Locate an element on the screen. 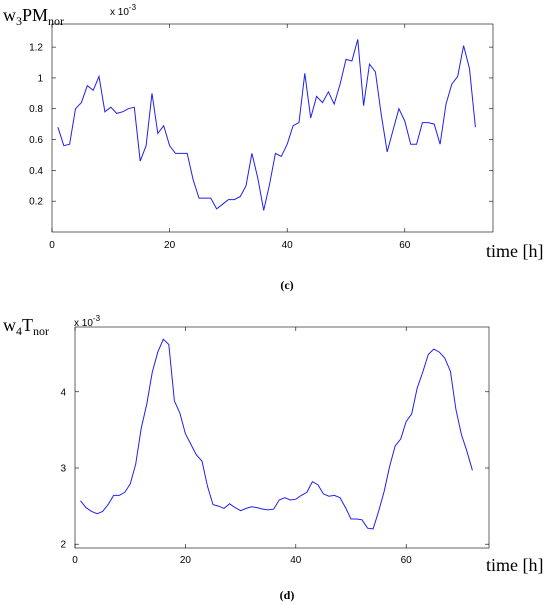 This screenshot has height=605, width=550. y-tick-label: 2 is located at coordinates (63, 545).